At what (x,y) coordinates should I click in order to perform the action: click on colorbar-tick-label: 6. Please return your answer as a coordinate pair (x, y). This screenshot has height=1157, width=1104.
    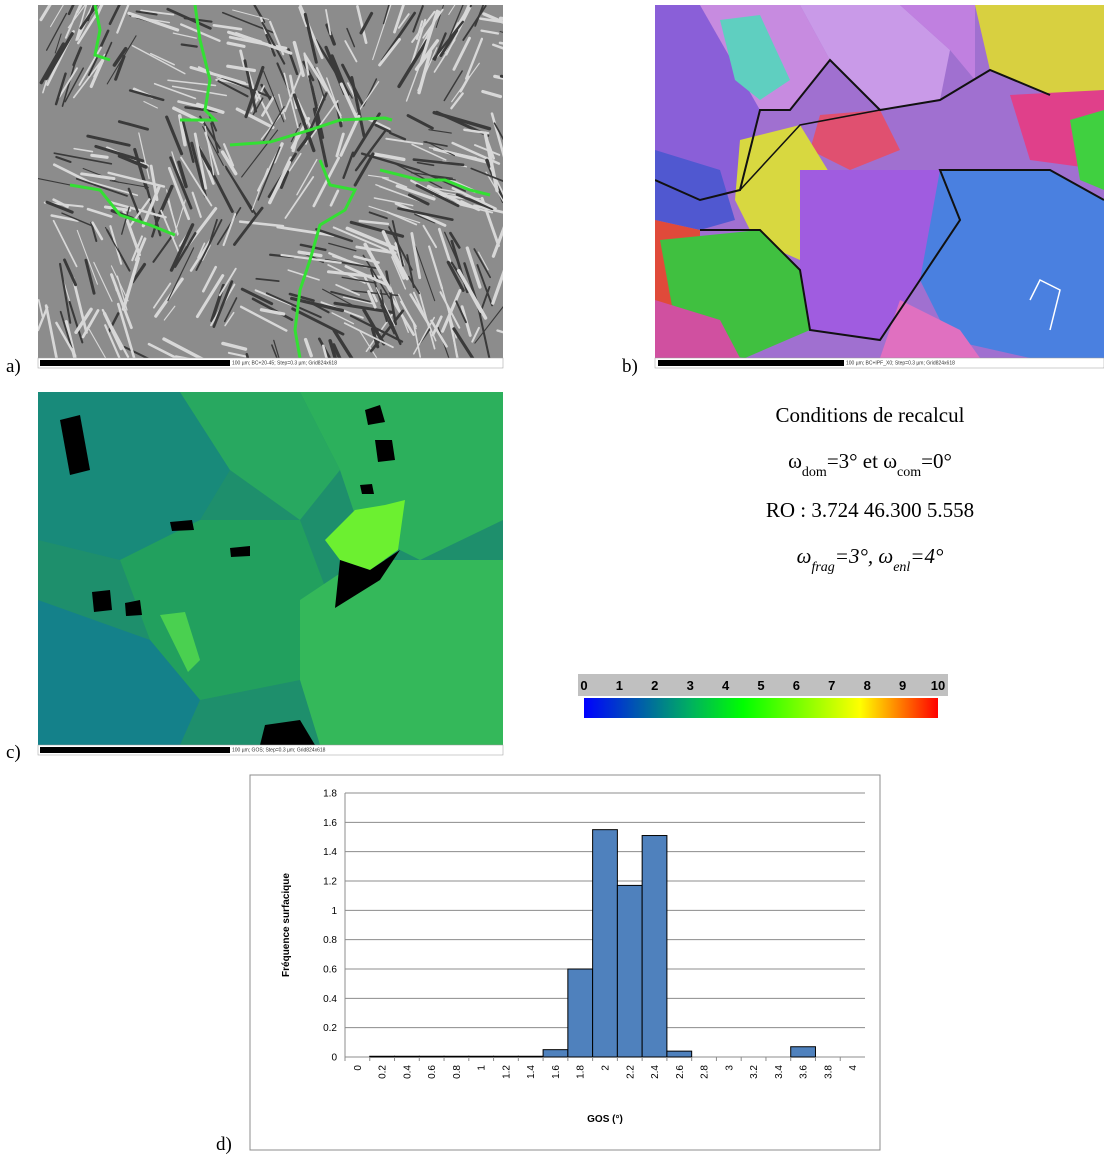
    Looking at the image, I should click on (796, 685).